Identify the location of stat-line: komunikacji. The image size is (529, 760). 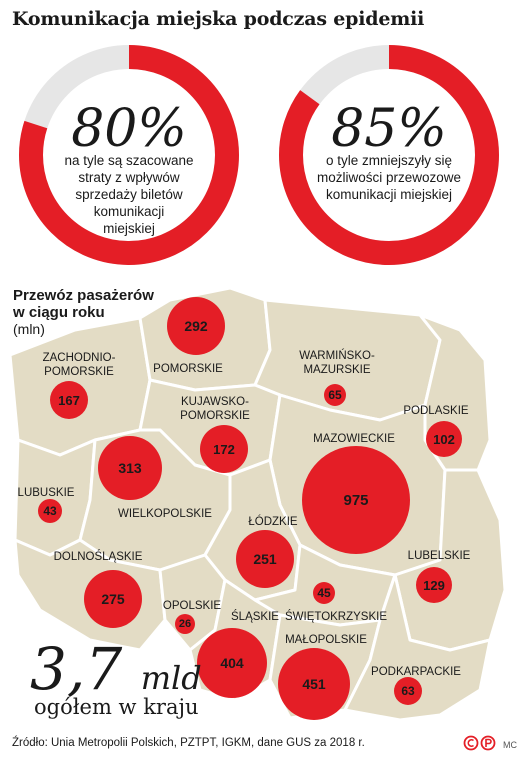
(129, 211).